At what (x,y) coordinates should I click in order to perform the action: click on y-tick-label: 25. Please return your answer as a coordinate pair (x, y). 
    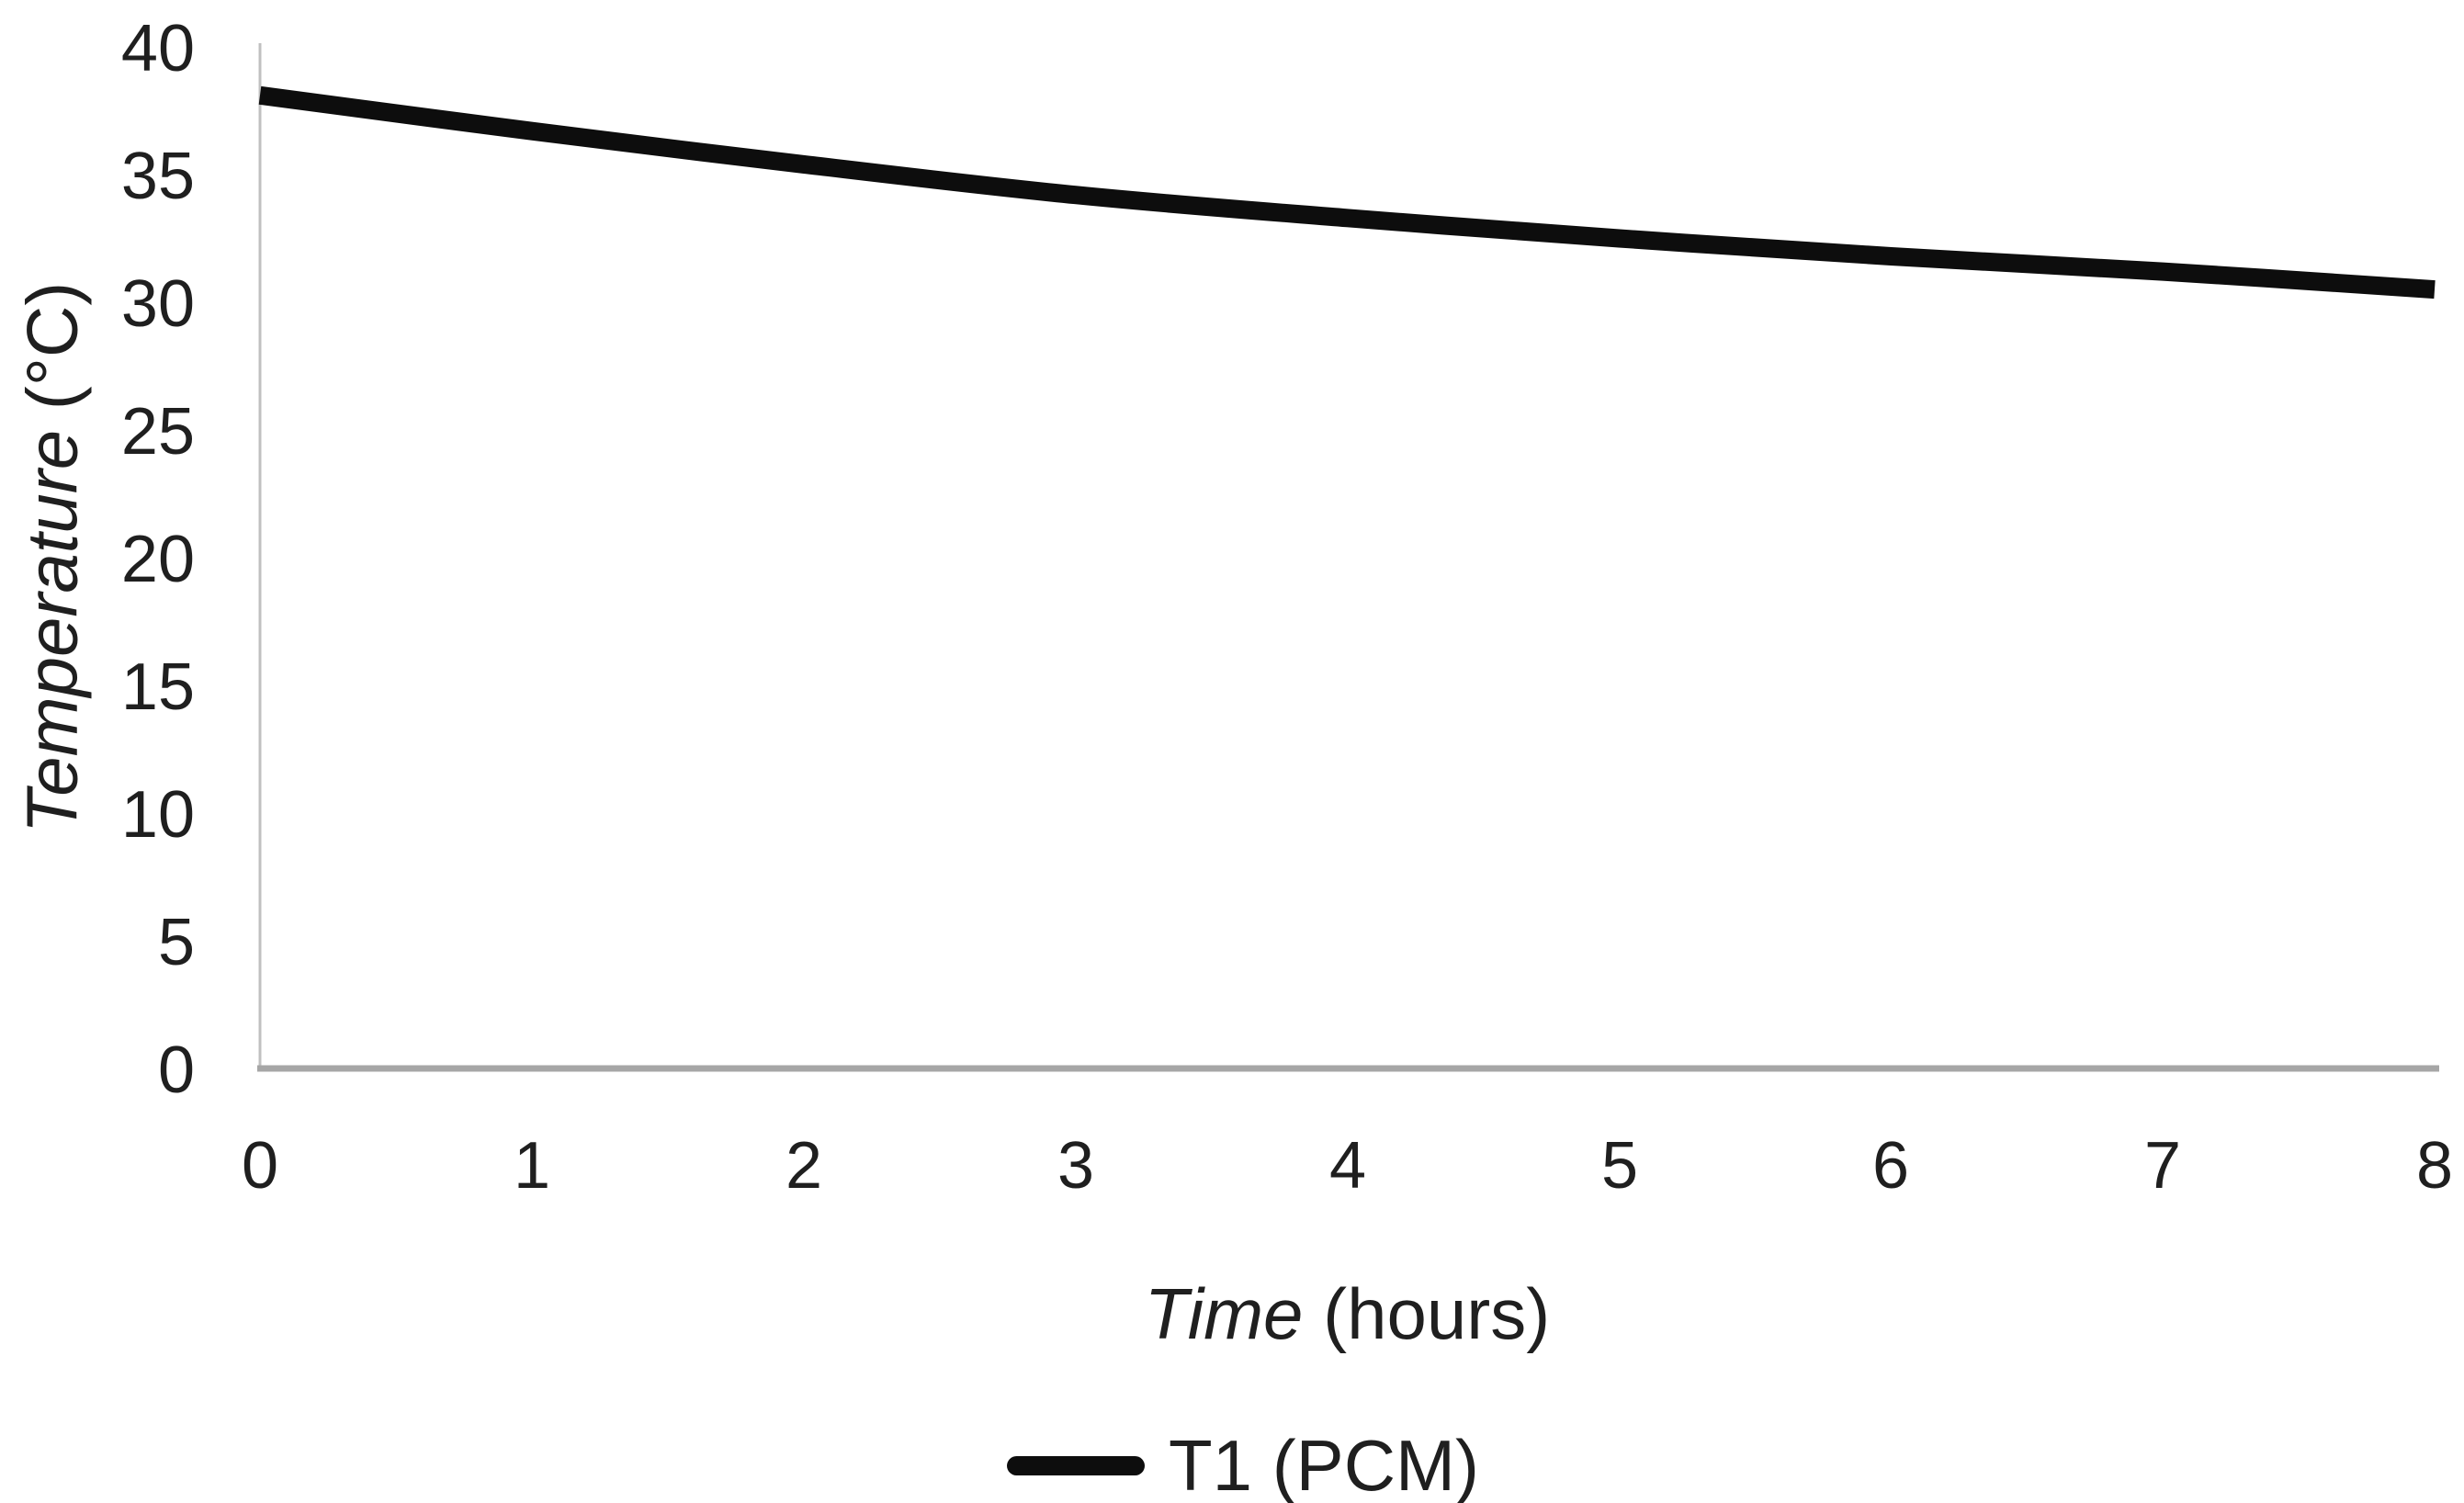
    Looking at the image, I should click on (158, 432).